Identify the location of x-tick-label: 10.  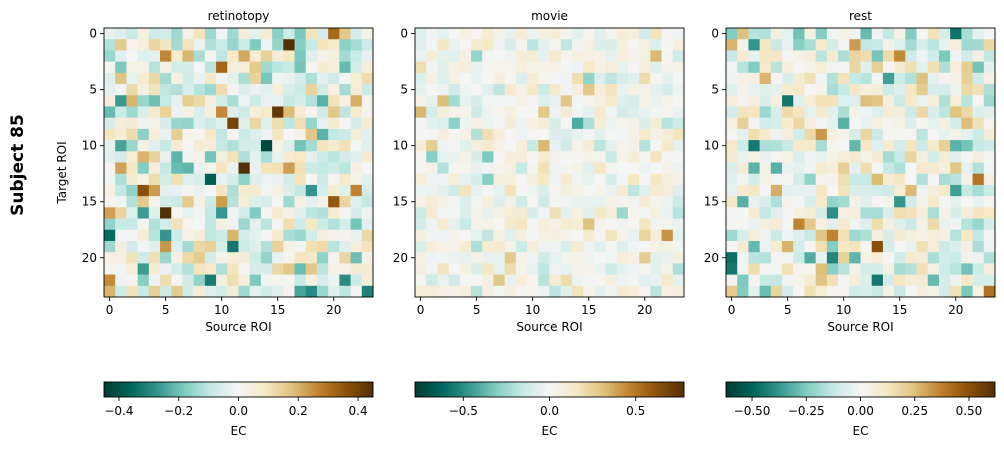
(532, 310).